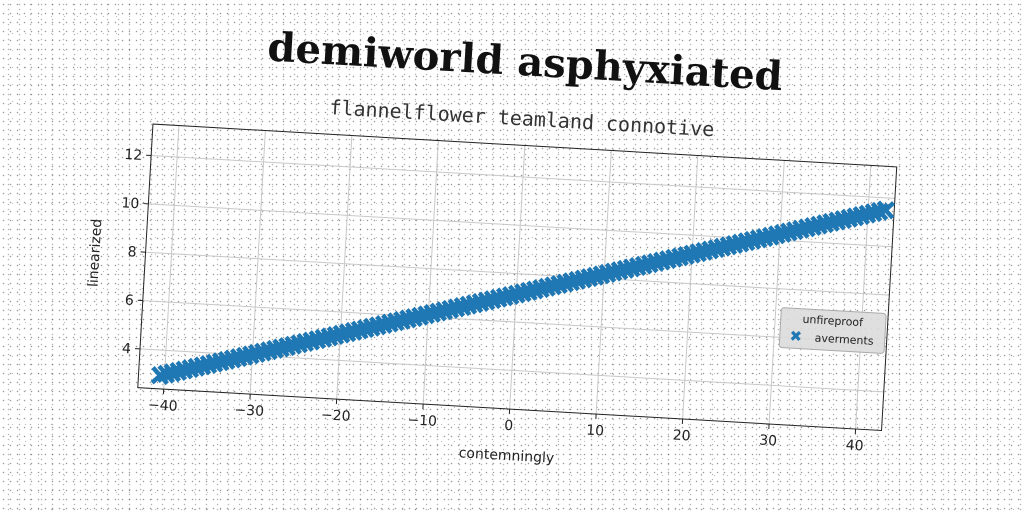  Describe the element at coordinates (681, 436) in the screenshot. I see `x-tick-label: 20` at that location.